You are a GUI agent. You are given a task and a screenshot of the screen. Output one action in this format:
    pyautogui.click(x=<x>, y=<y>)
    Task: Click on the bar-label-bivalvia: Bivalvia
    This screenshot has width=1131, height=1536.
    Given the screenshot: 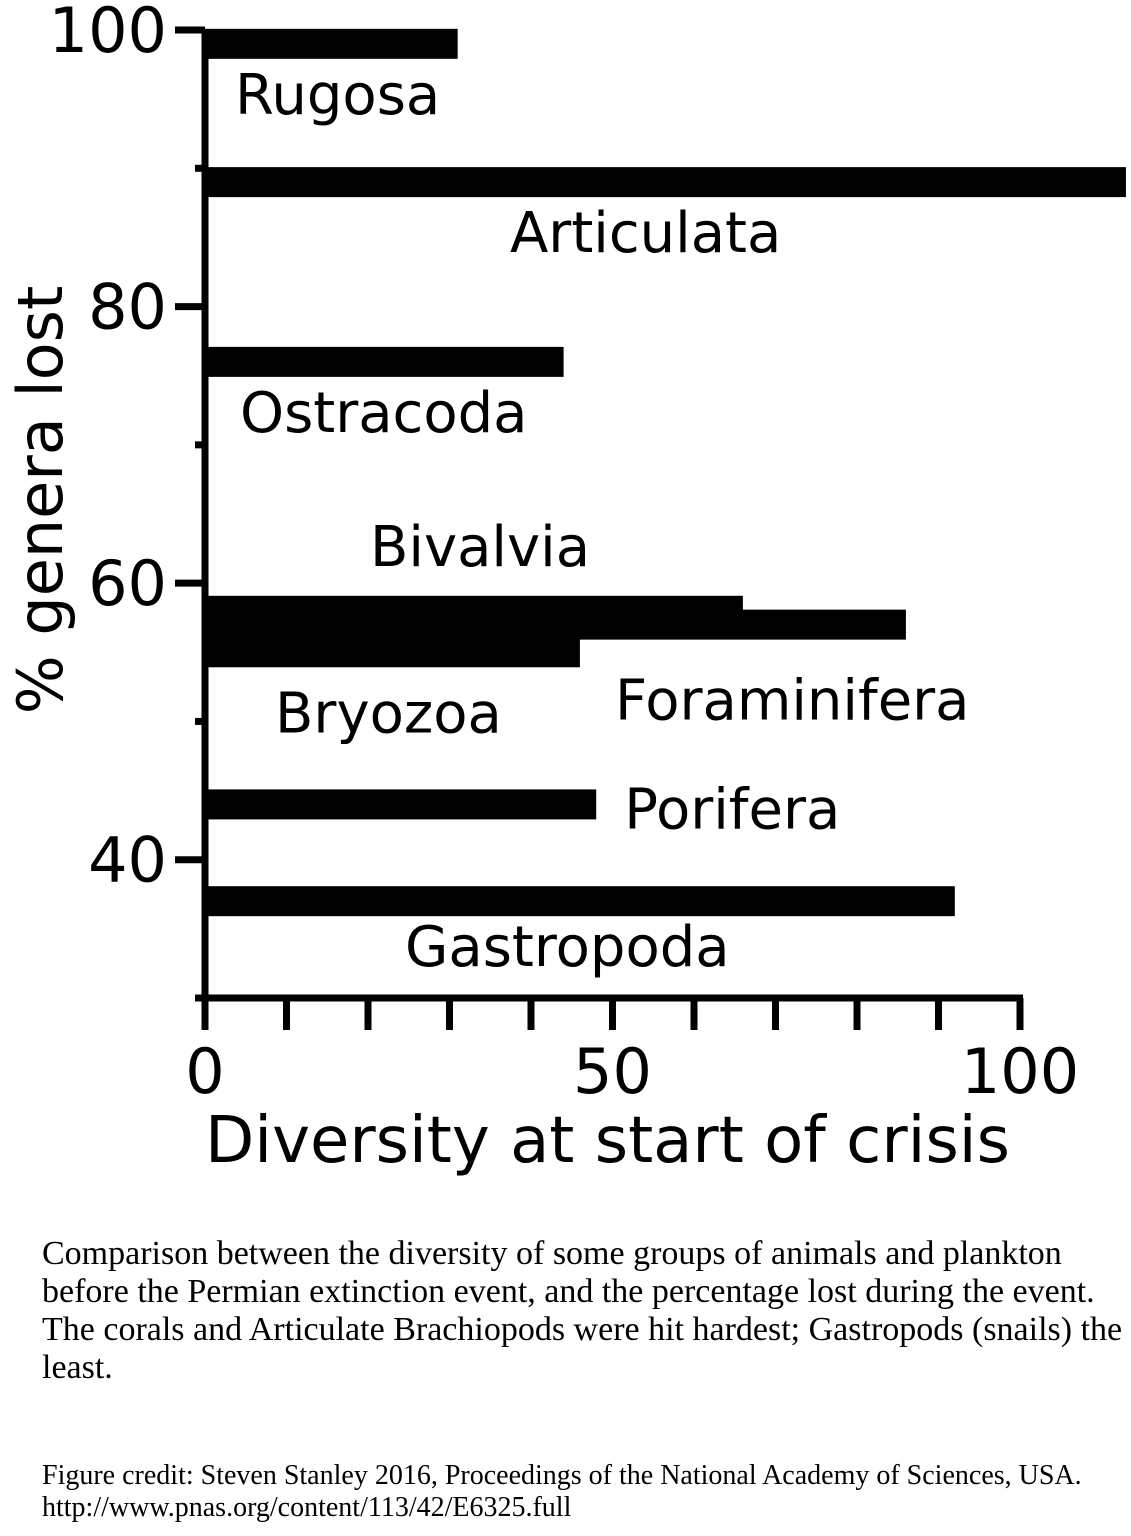 What is the action you would take?
    pyautogui.click(x=480, y=547)
    